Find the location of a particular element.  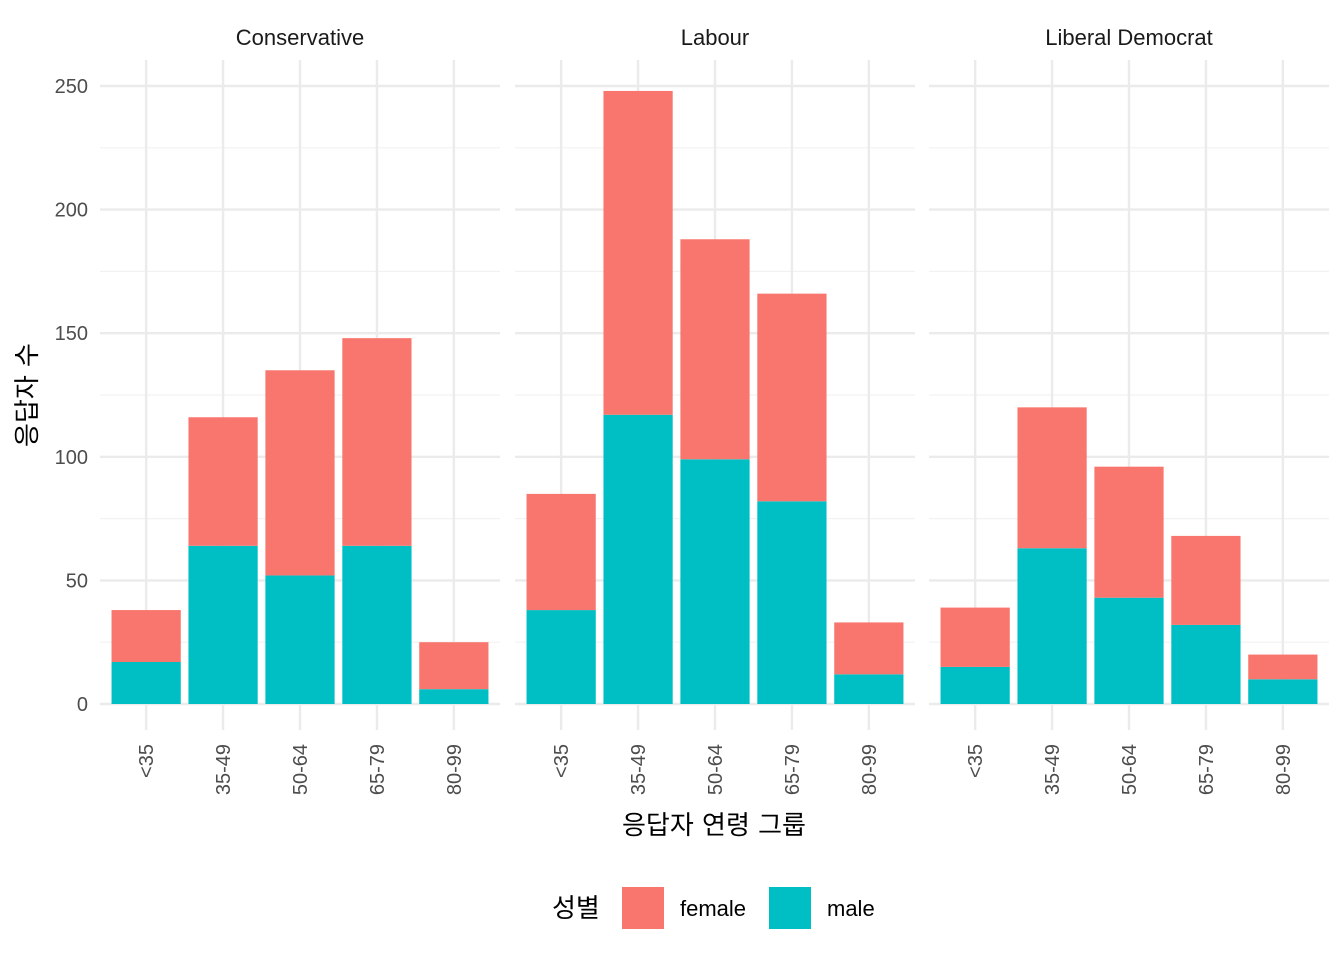

y-tick-label: 150 is located at coordinates (71, 334).